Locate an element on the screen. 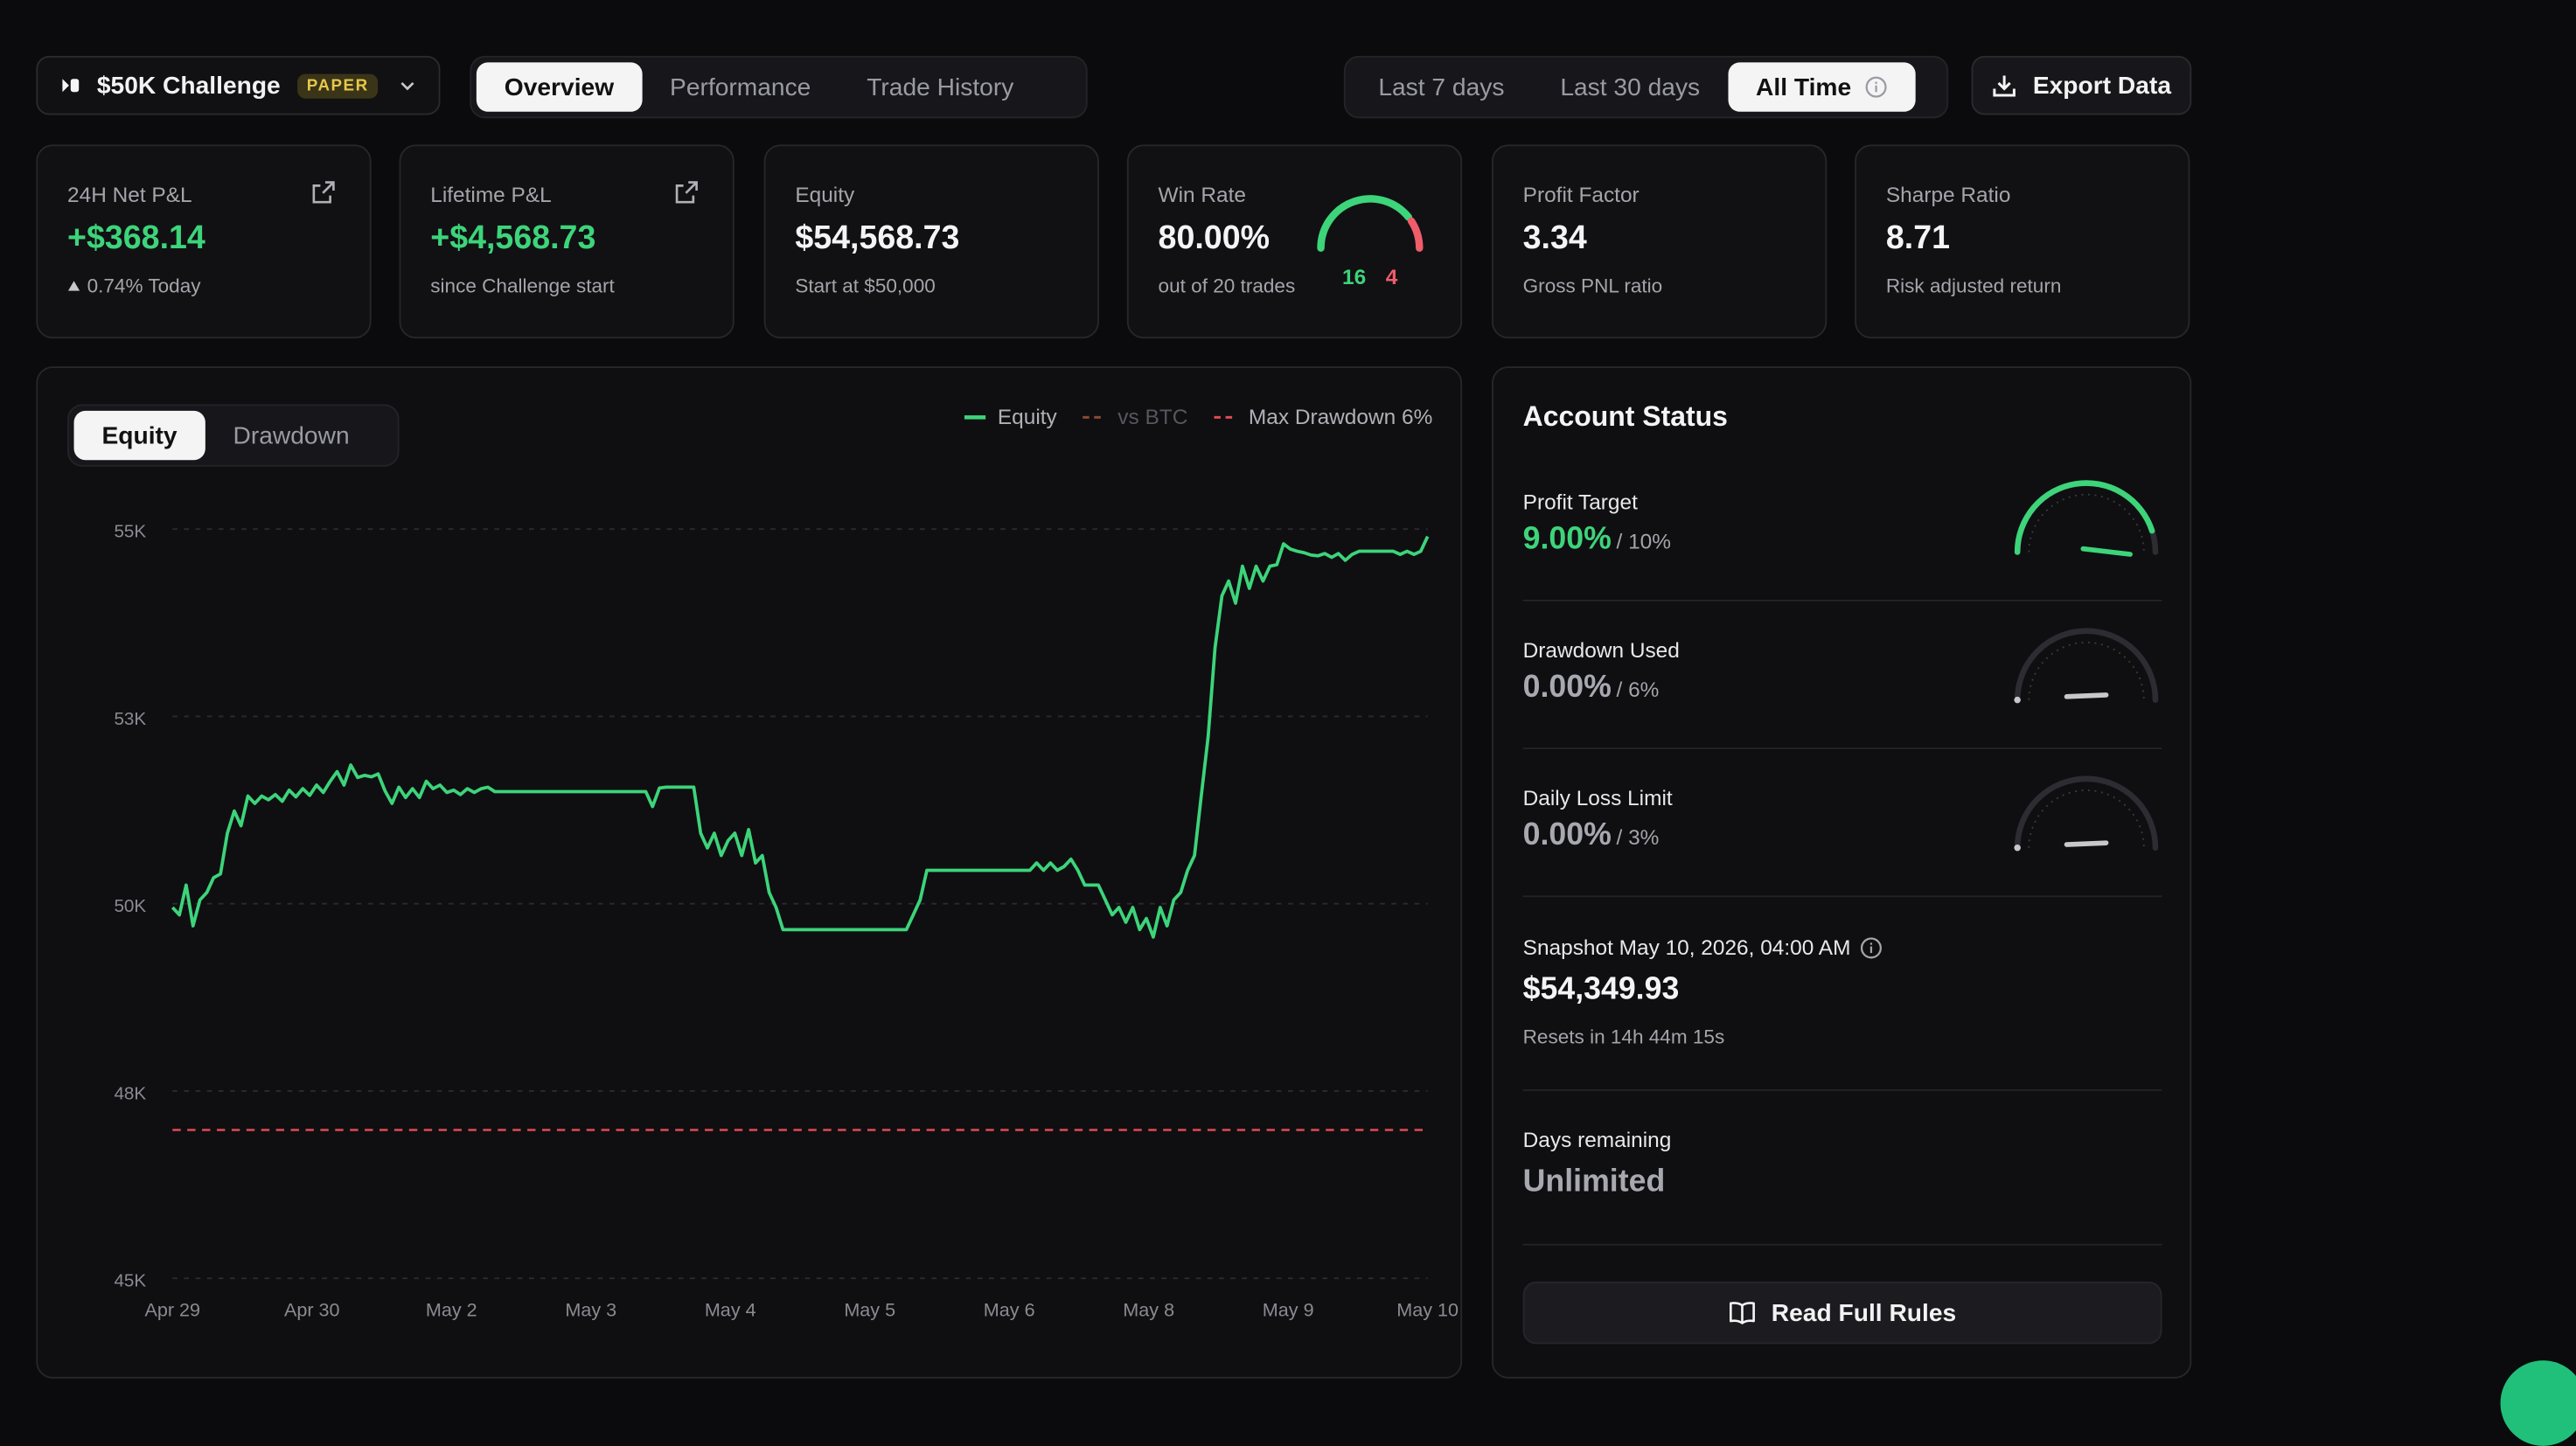  card-label: Win Rate is located at coordinates (1202, 194).